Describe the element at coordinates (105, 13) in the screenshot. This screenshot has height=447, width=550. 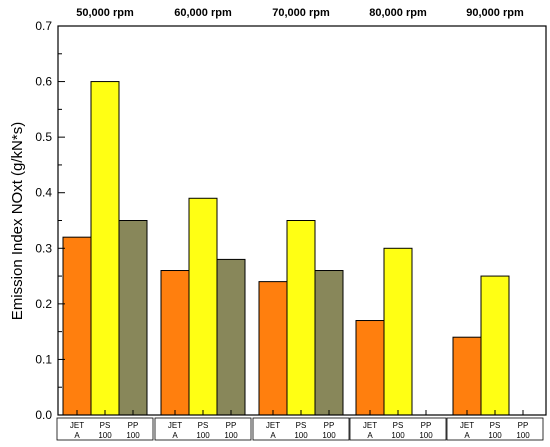
I see `group-label: 50,000 rpm` at that location.